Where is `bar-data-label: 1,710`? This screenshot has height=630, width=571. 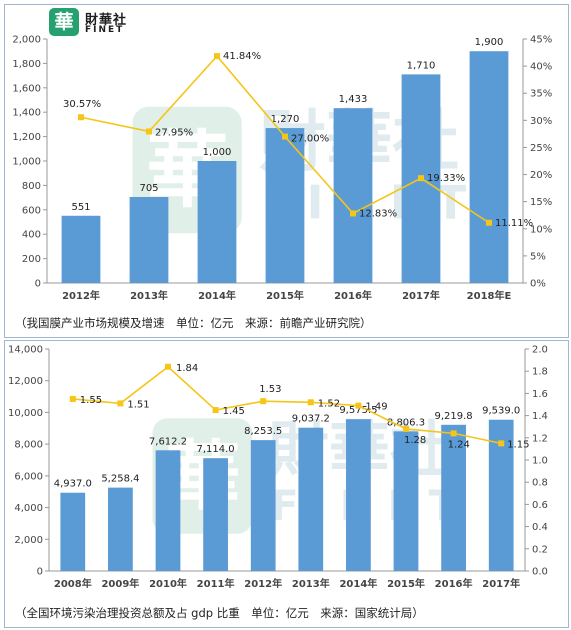 bar-data-label: 1,710 is located at coordinates (421, 65).